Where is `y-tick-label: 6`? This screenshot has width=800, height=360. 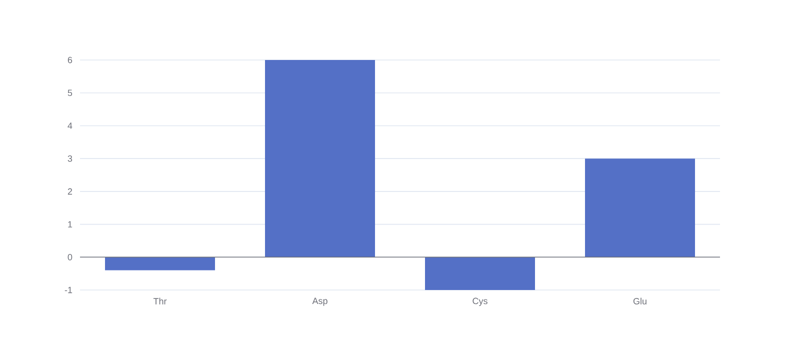 y-tick-label: 6 is located at coordinates (70, 60).